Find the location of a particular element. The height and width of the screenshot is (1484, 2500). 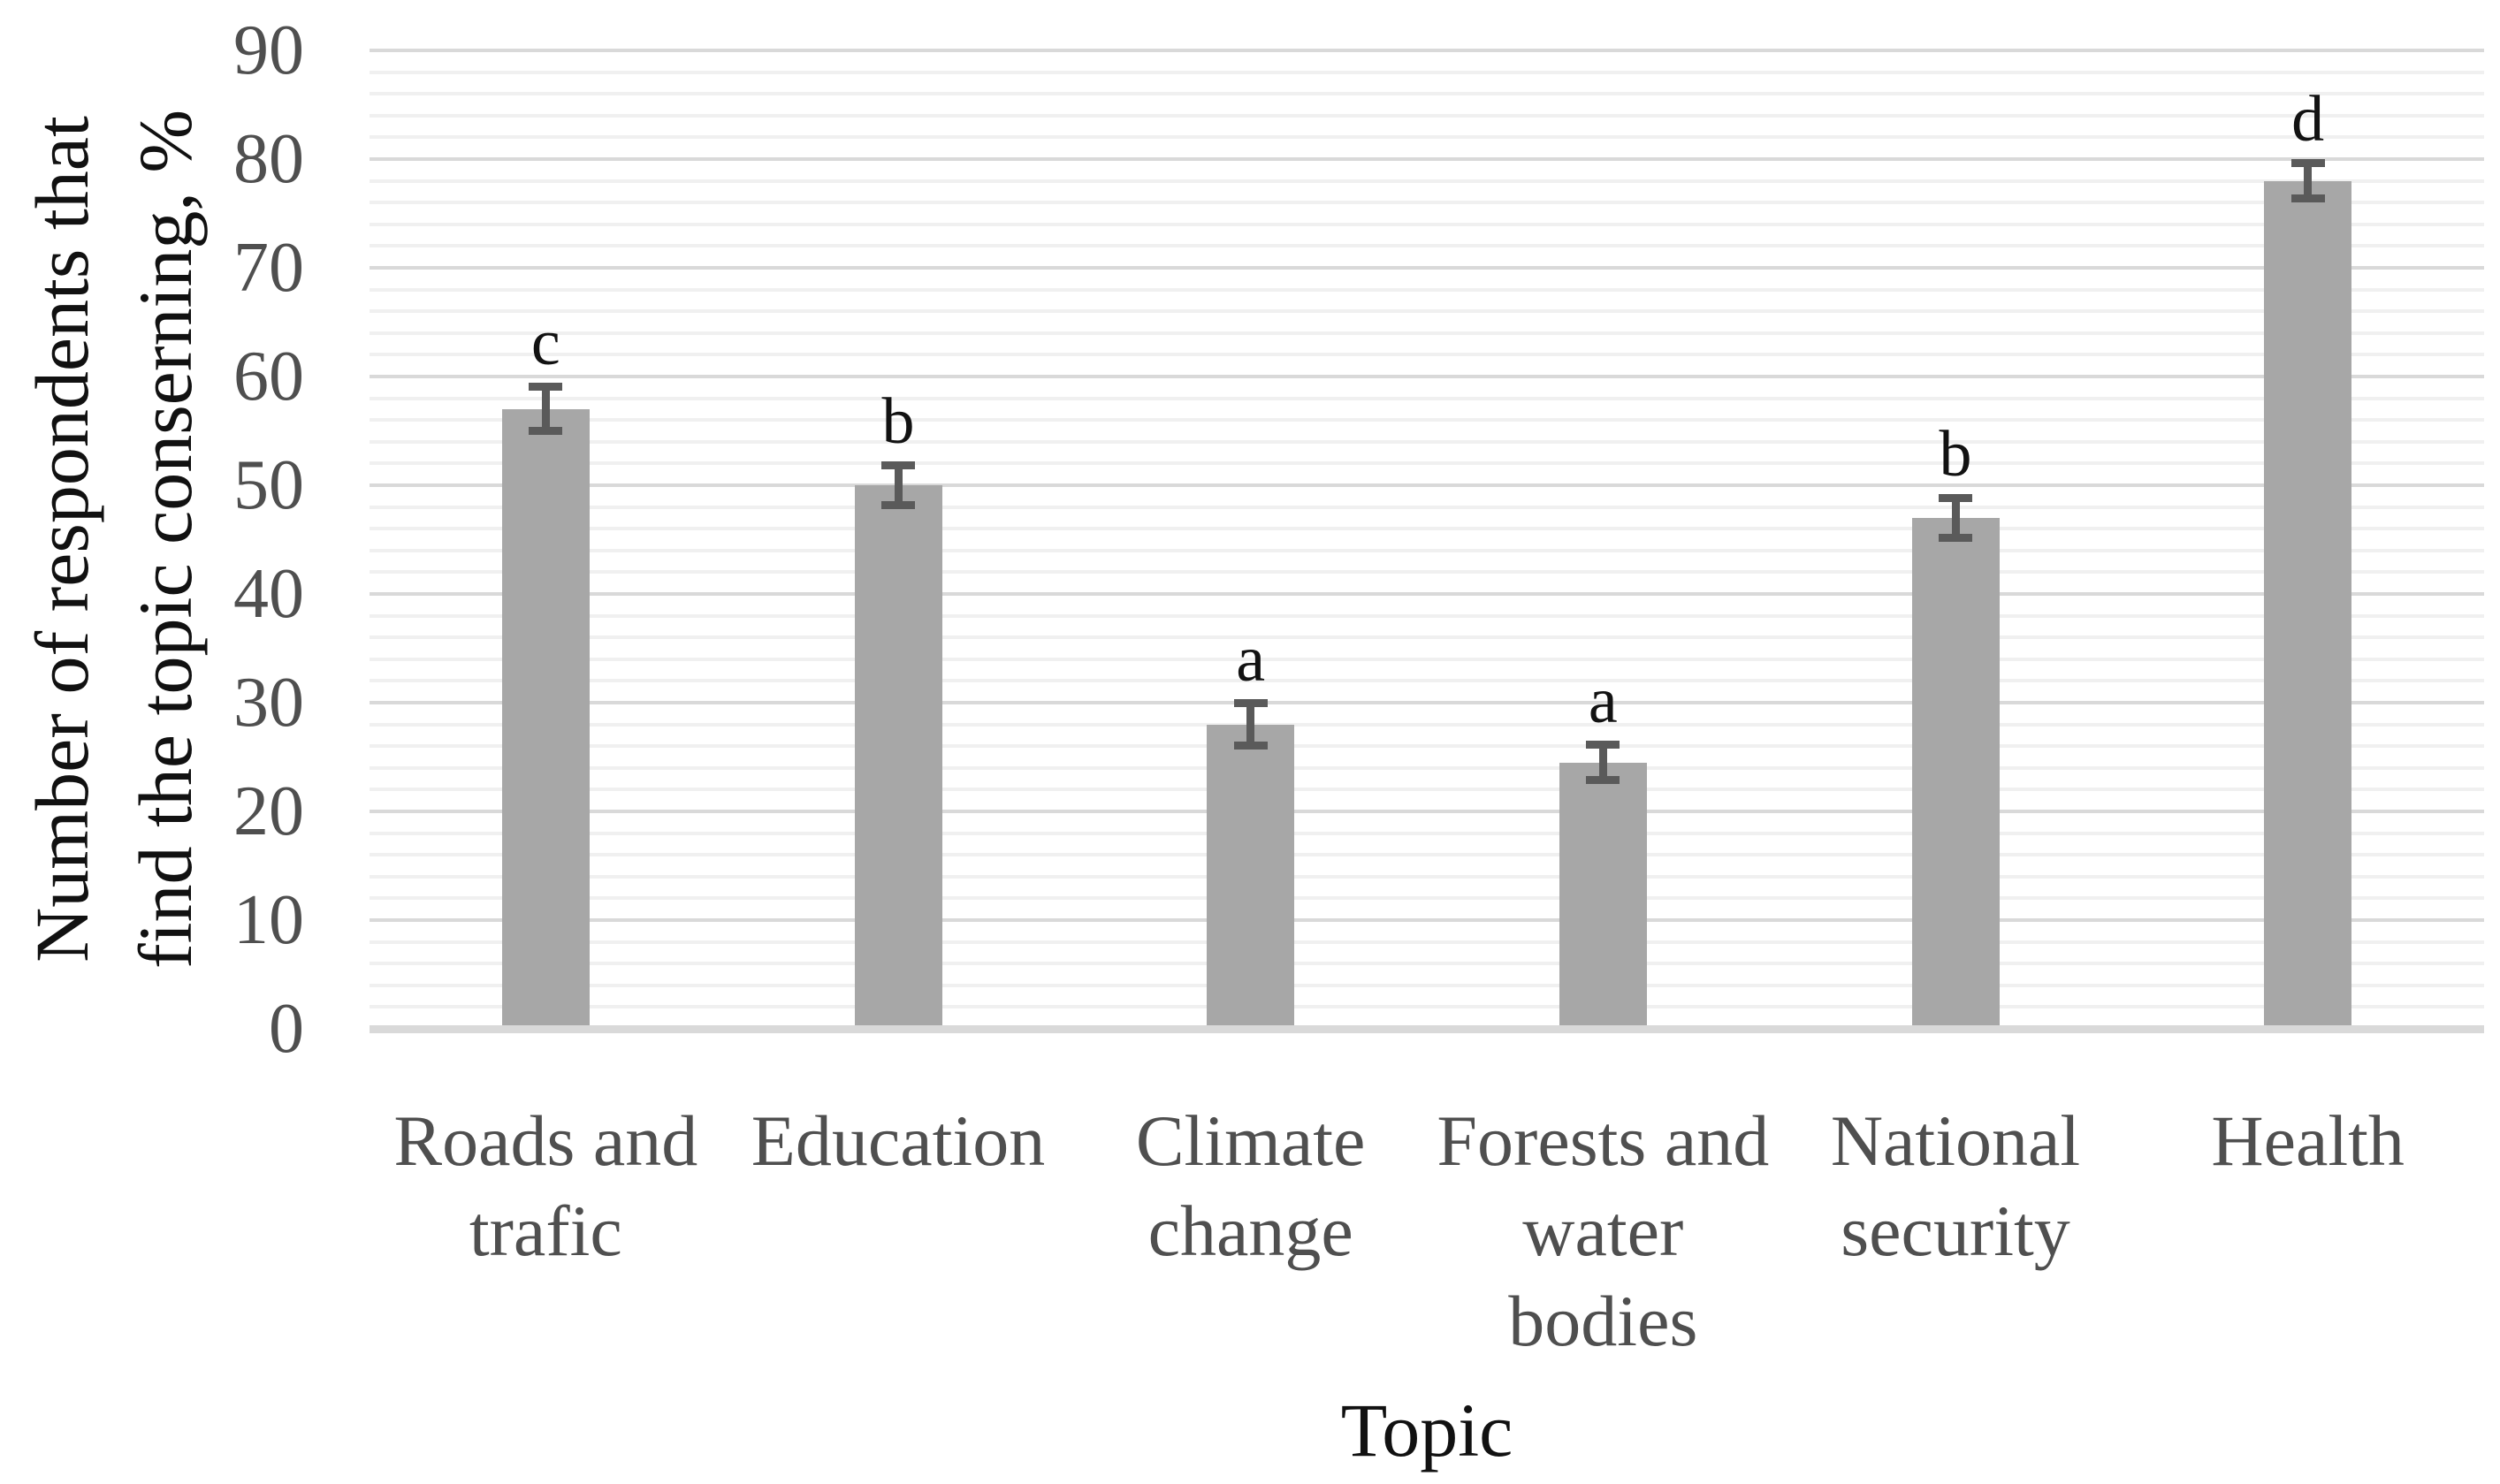

error-bar-bottom-cap-climate-change is located at coordinates (1250, 745).